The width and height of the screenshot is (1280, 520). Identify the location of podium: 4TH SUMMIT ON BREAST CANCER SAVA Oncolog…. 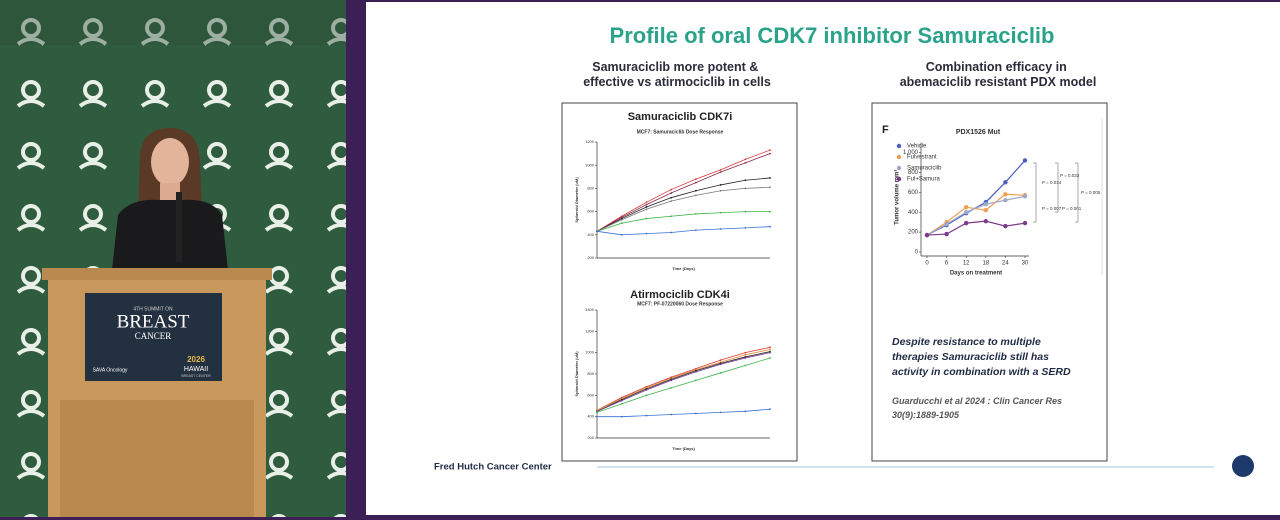
(157, 392).